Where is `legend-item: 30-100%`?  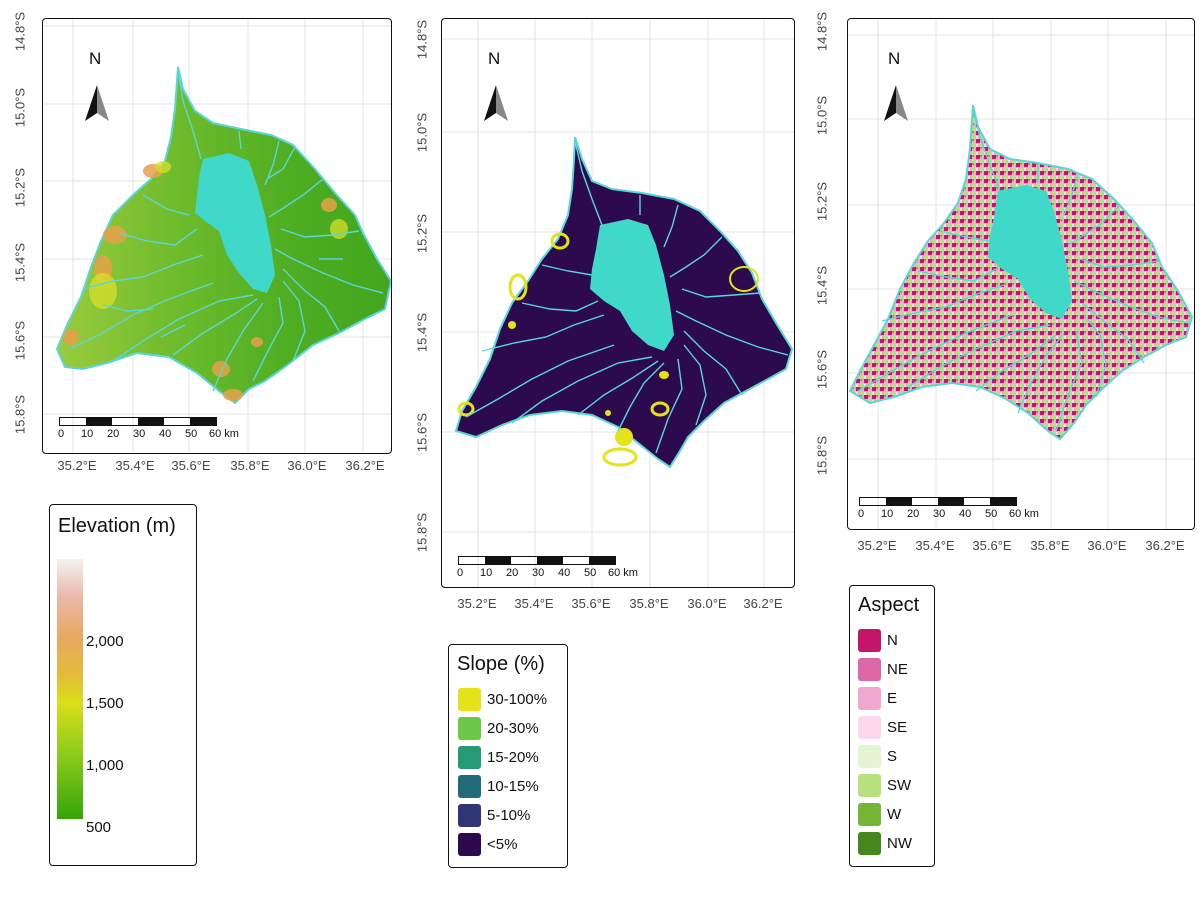
legend-item: 30-100% is located at coordinates (502, 699).